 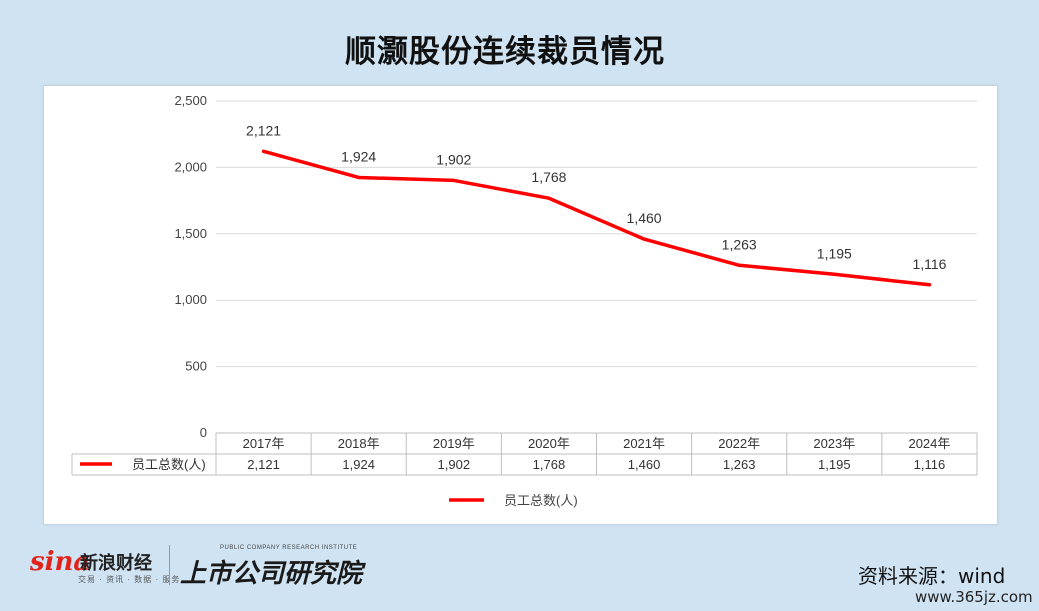 I want to click on data-label-7: 1,116, so click(x=929, y=264).